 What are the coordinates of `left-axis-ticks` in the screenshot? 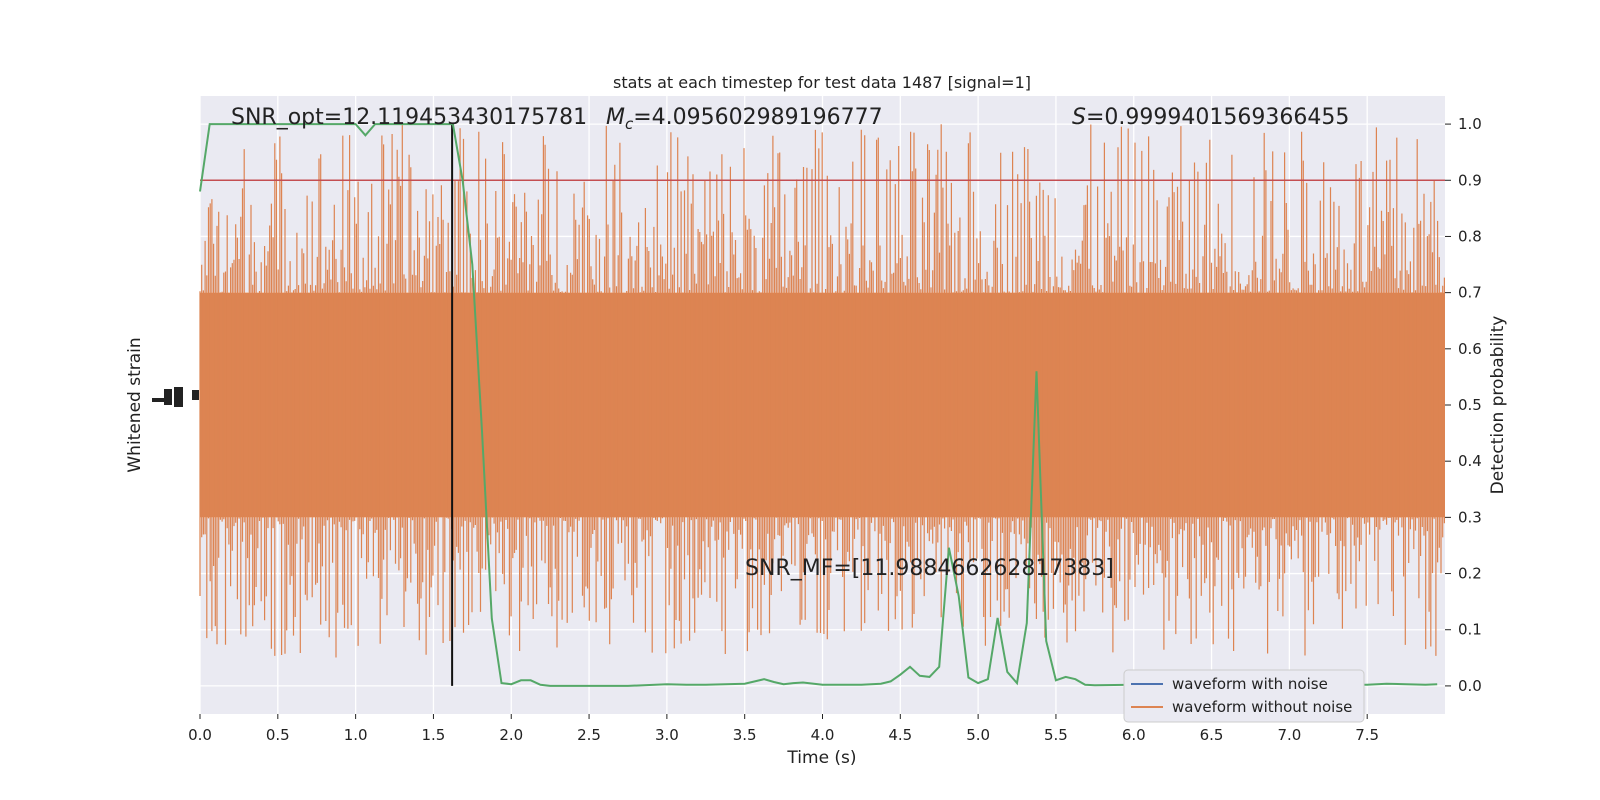 It's located at (175, 397).